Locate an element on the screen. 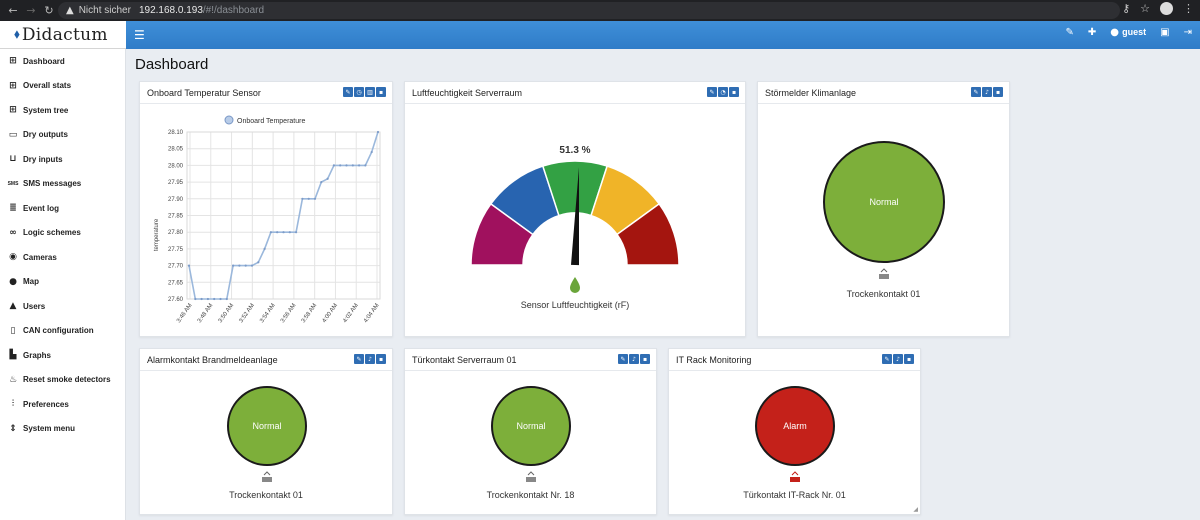 This screenshot has height=520, width=1200. contact-label: Trockenkontakt 01 is located at coordinates (883, 294).